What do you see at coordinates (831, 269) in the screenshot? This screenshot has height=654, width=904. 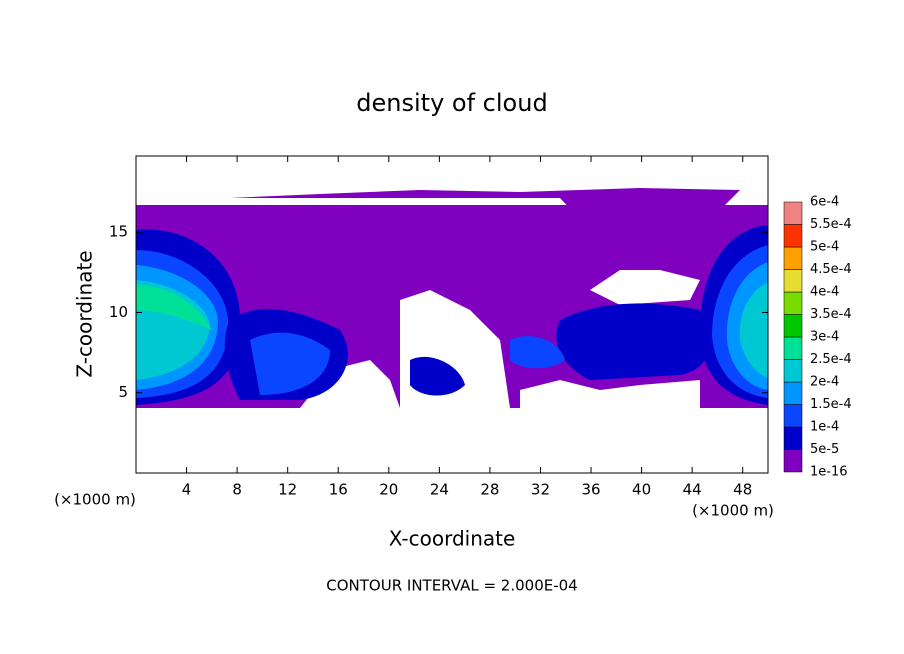 I see `colorbar-label: 4.5e-4` at bounding box center [831, 269].